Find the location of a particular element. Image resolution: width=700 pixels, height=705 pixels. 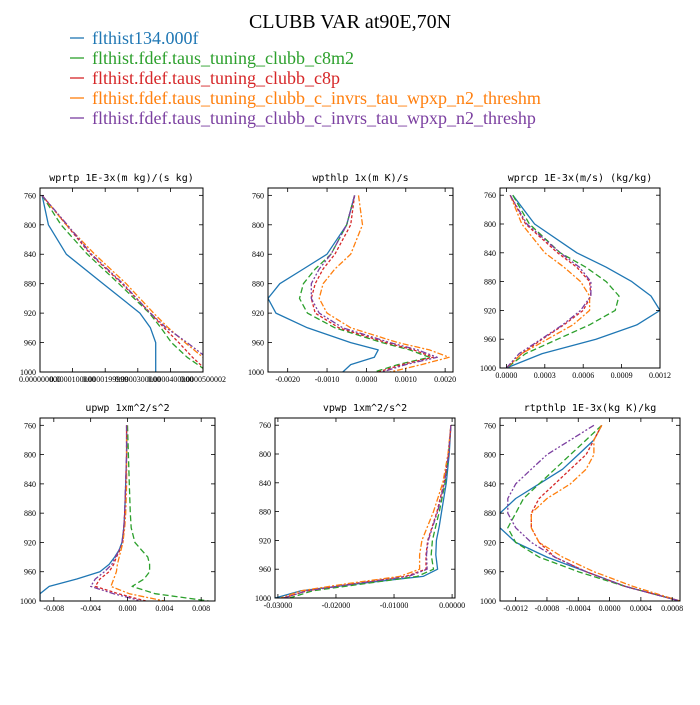

x-tick-label: -0.0012 is located at coordinates (515, 608).